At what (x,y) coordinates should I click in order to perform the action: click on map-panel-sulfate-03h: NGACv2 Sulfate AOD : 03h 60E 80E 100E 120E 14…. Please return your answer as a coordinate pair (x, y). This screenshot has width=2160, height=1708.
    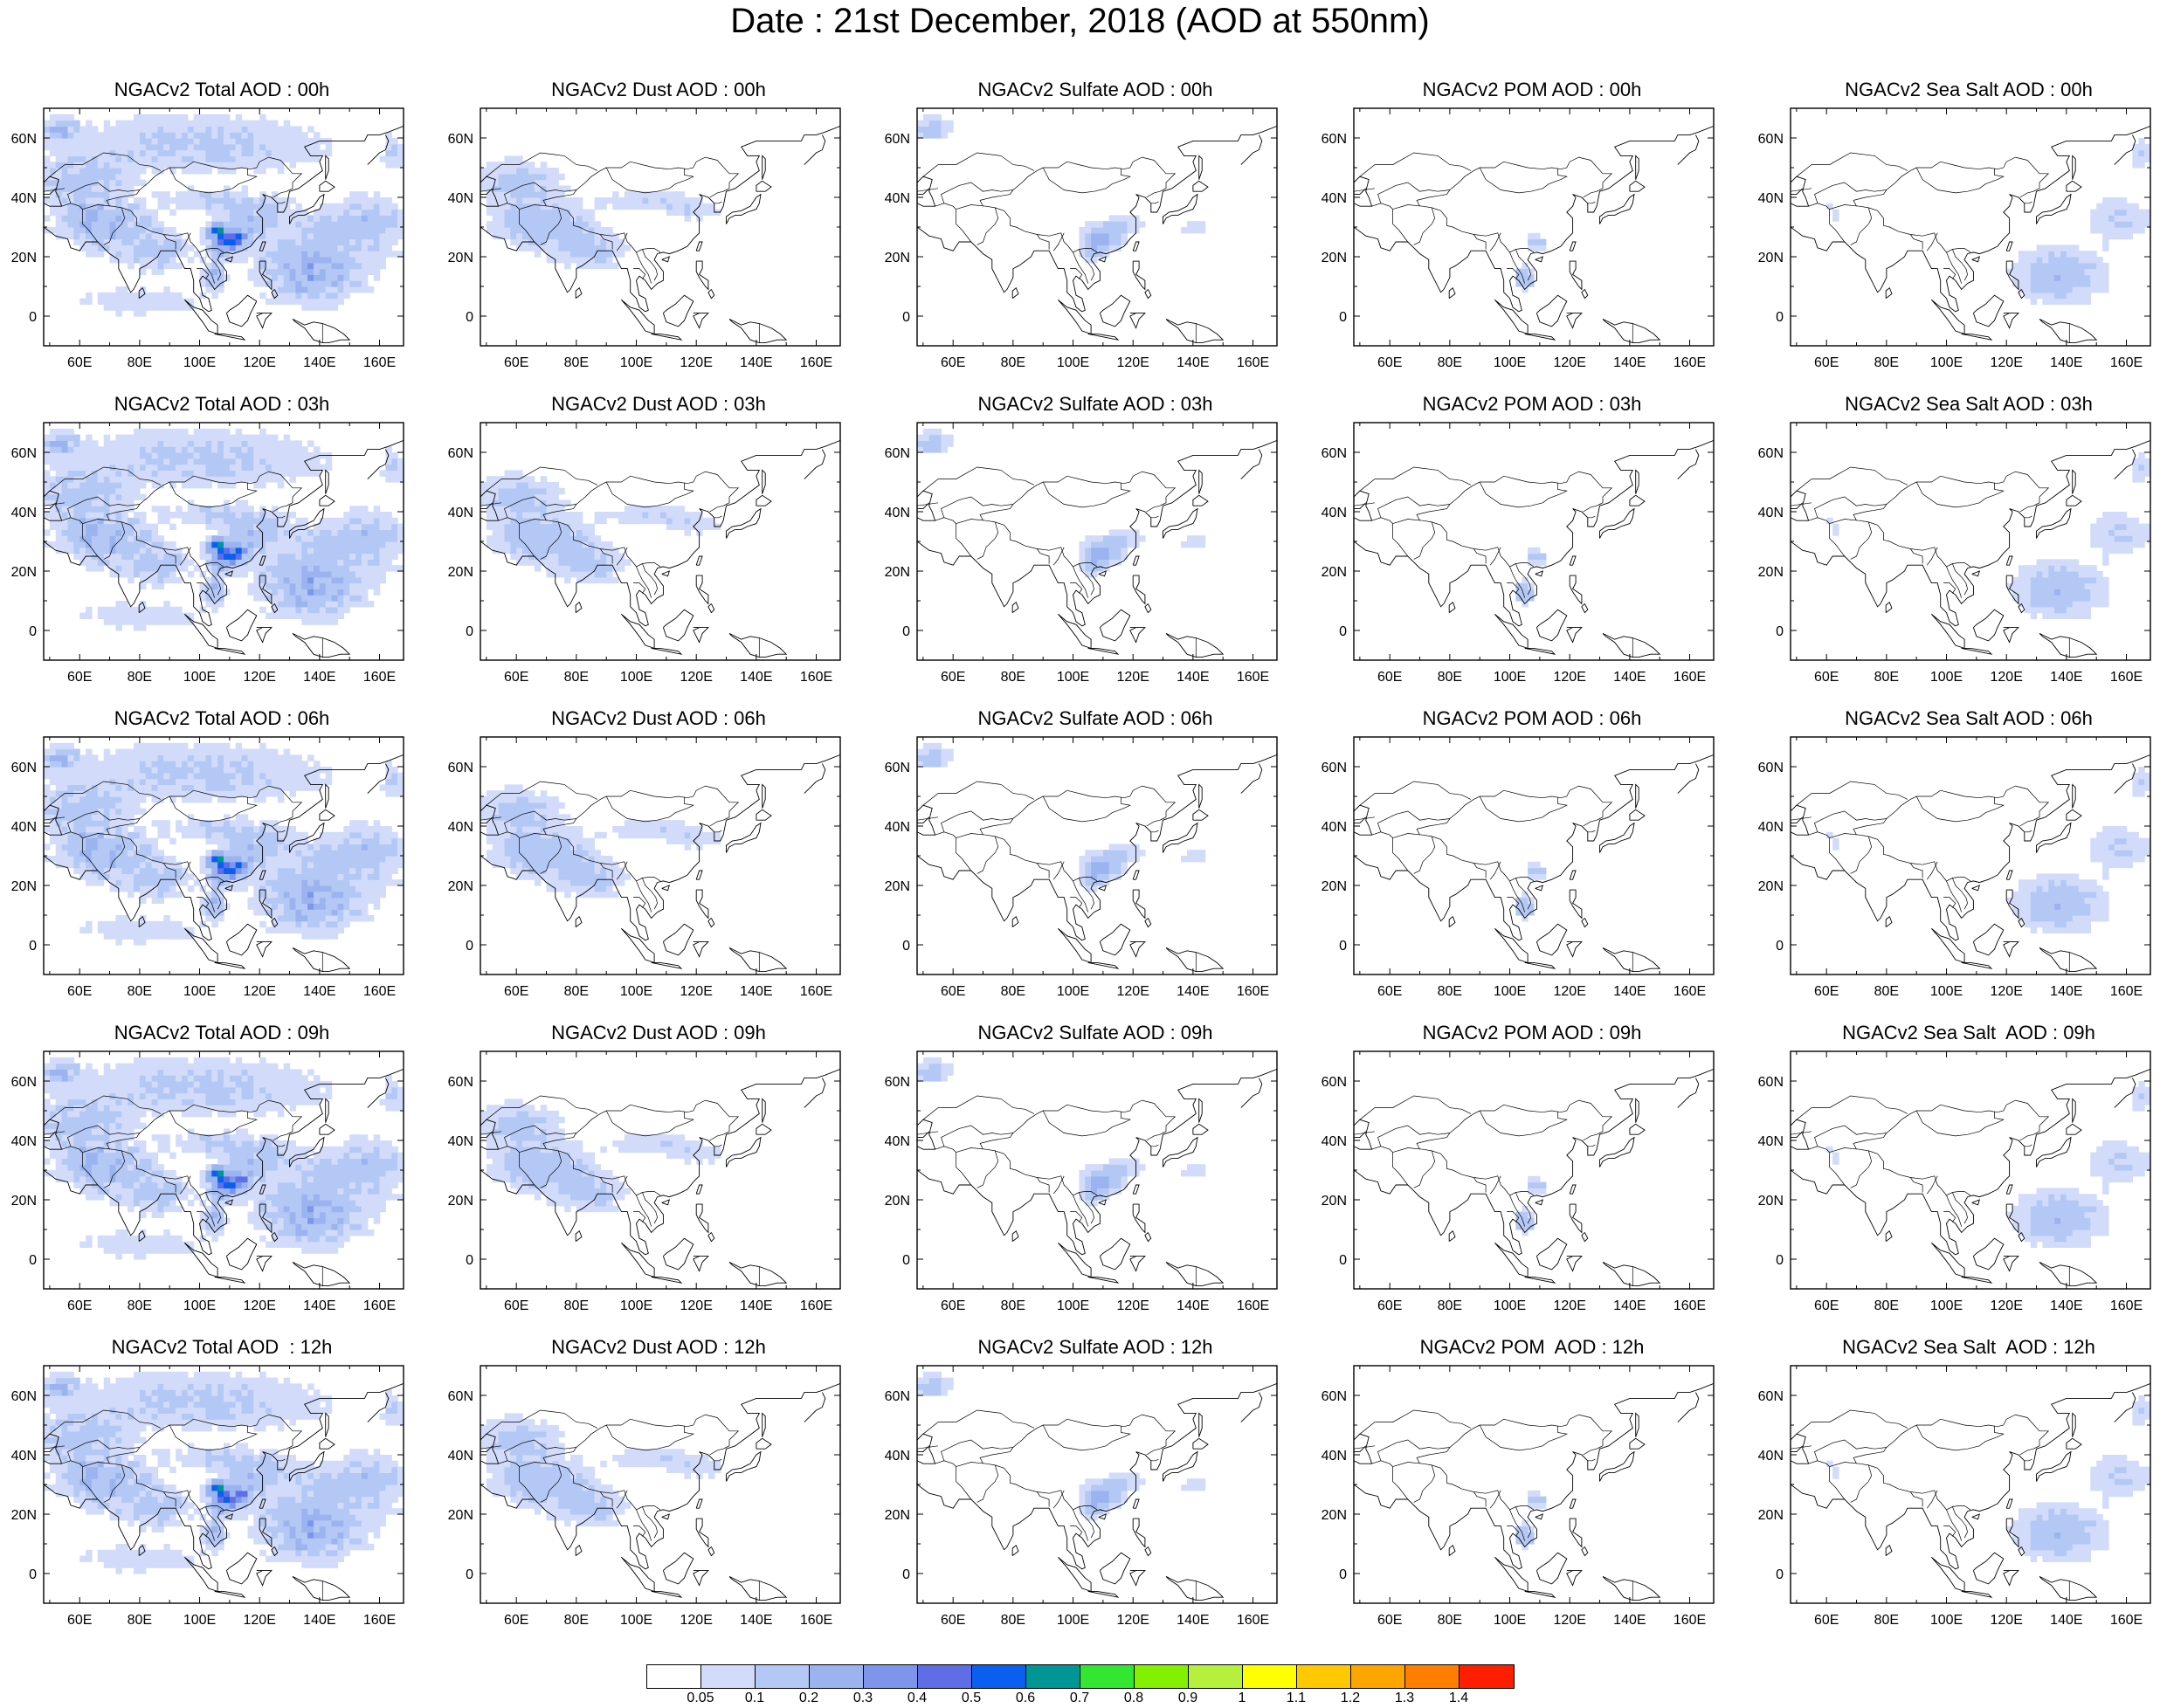
    Looking at the image, I should click on (1091, 550).